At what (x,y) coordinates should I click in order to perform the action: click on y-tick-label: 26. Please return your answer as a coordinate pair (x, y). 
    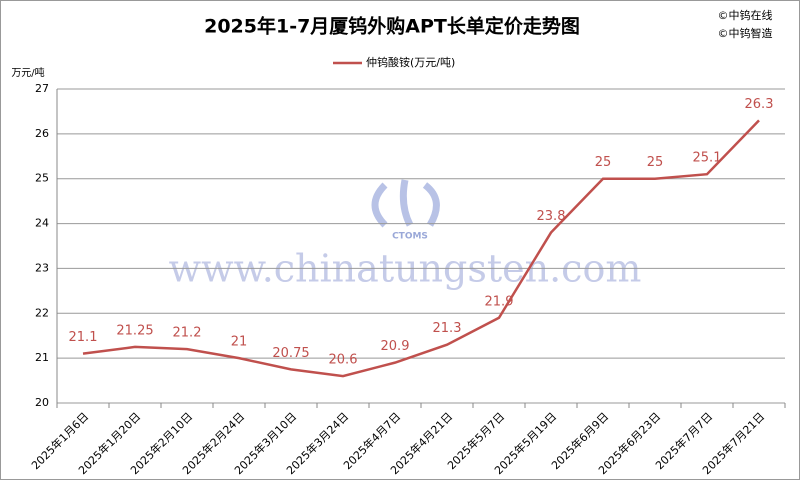
    Looking at the image, I should click on (42, 133).